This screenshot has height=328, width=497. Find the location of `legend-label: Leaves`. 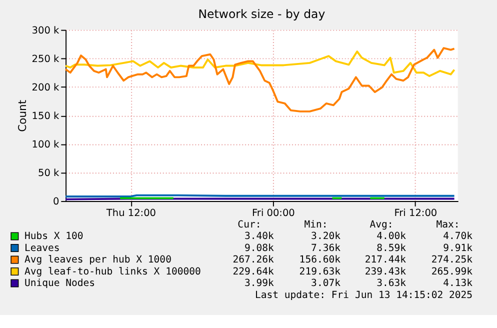

legend-label: Leaves is located at coordinates (42, 248).